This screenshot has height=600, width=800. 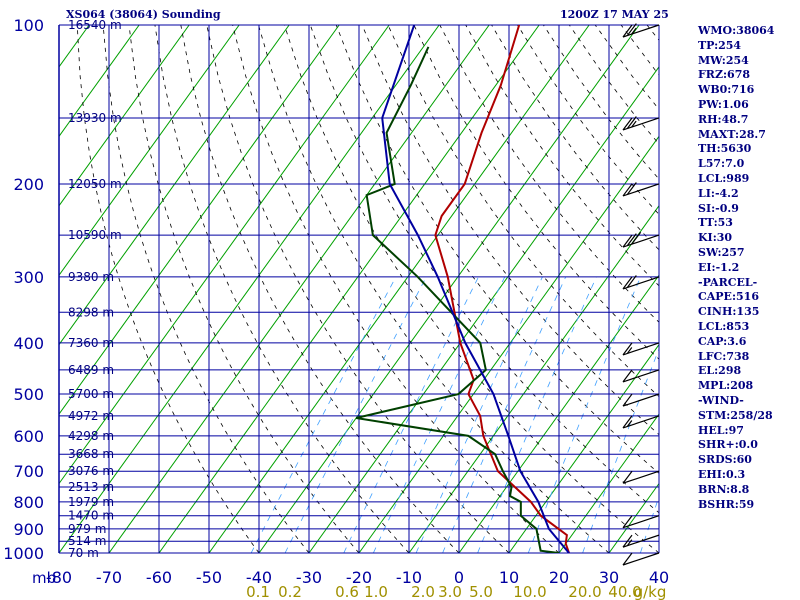 What do you see at coordinates (91, 502) in the screenshot?
I see `height-label: 1979 m` at bounding box center [91, 502].